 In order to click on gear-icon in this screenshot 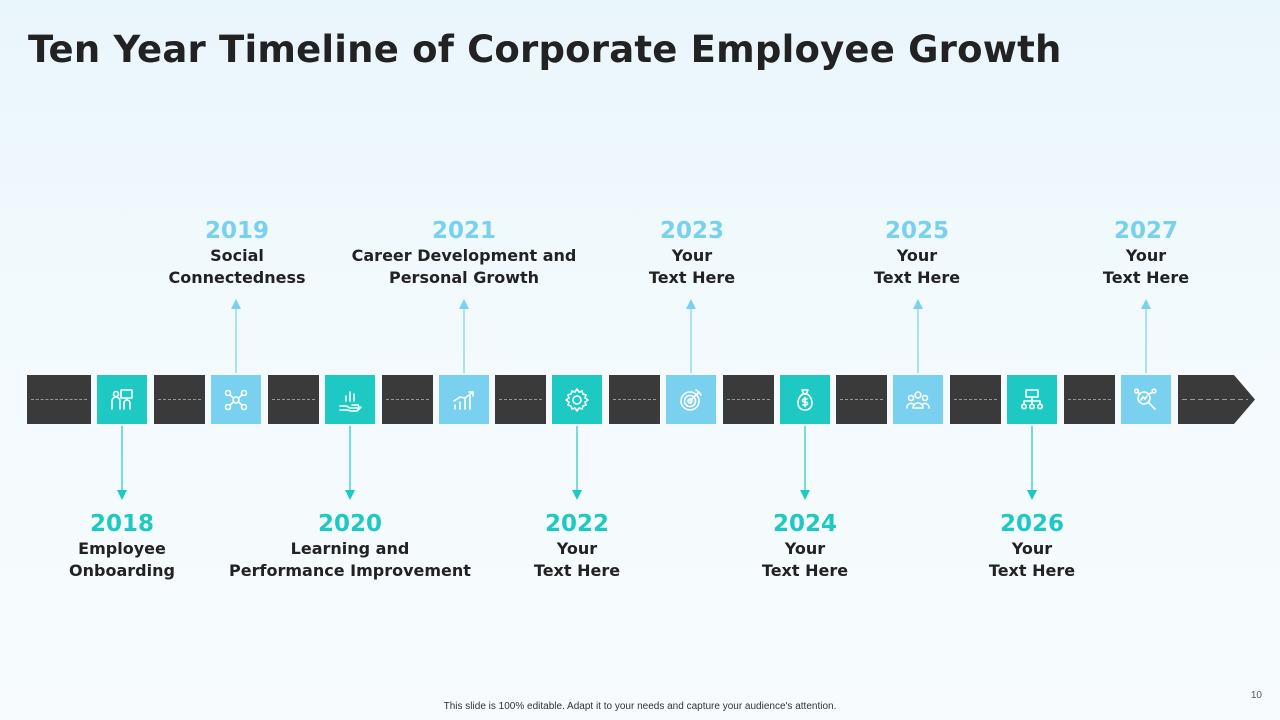, I will do `click(577, 399)`.